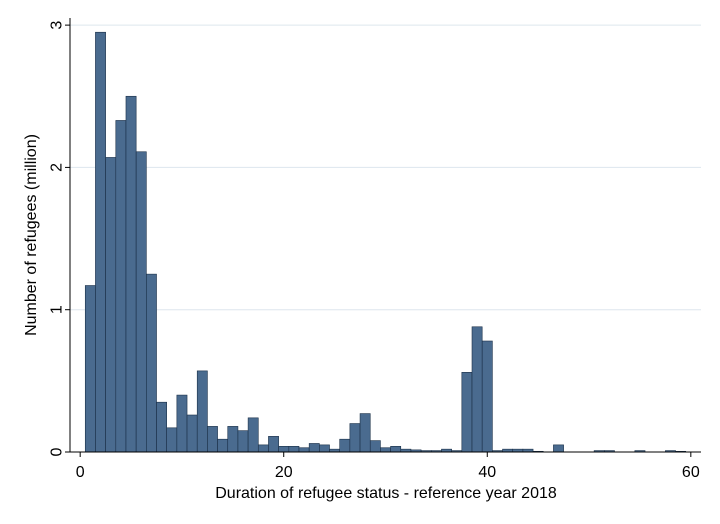  I want to click on y-tick-label-3: 3, so click(57, 25).